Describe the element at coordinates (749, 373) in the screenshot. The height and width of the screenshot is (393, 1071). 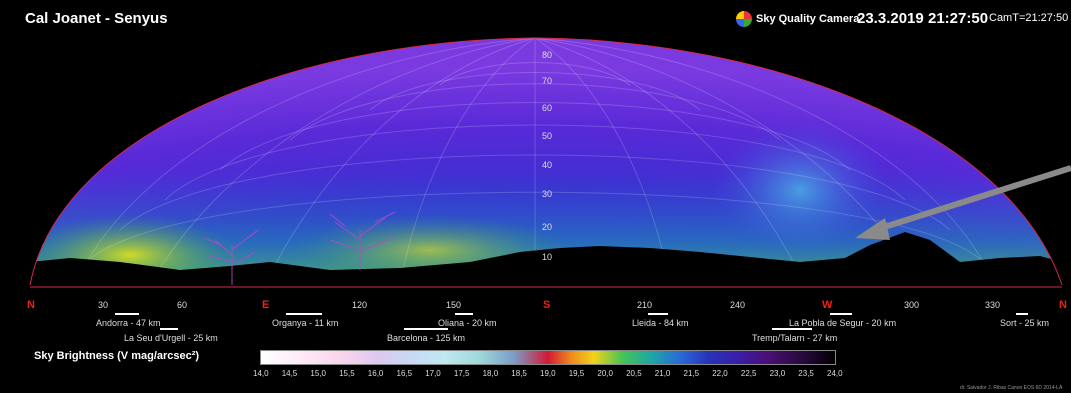
I see `scale-value: 22,5` at that location.